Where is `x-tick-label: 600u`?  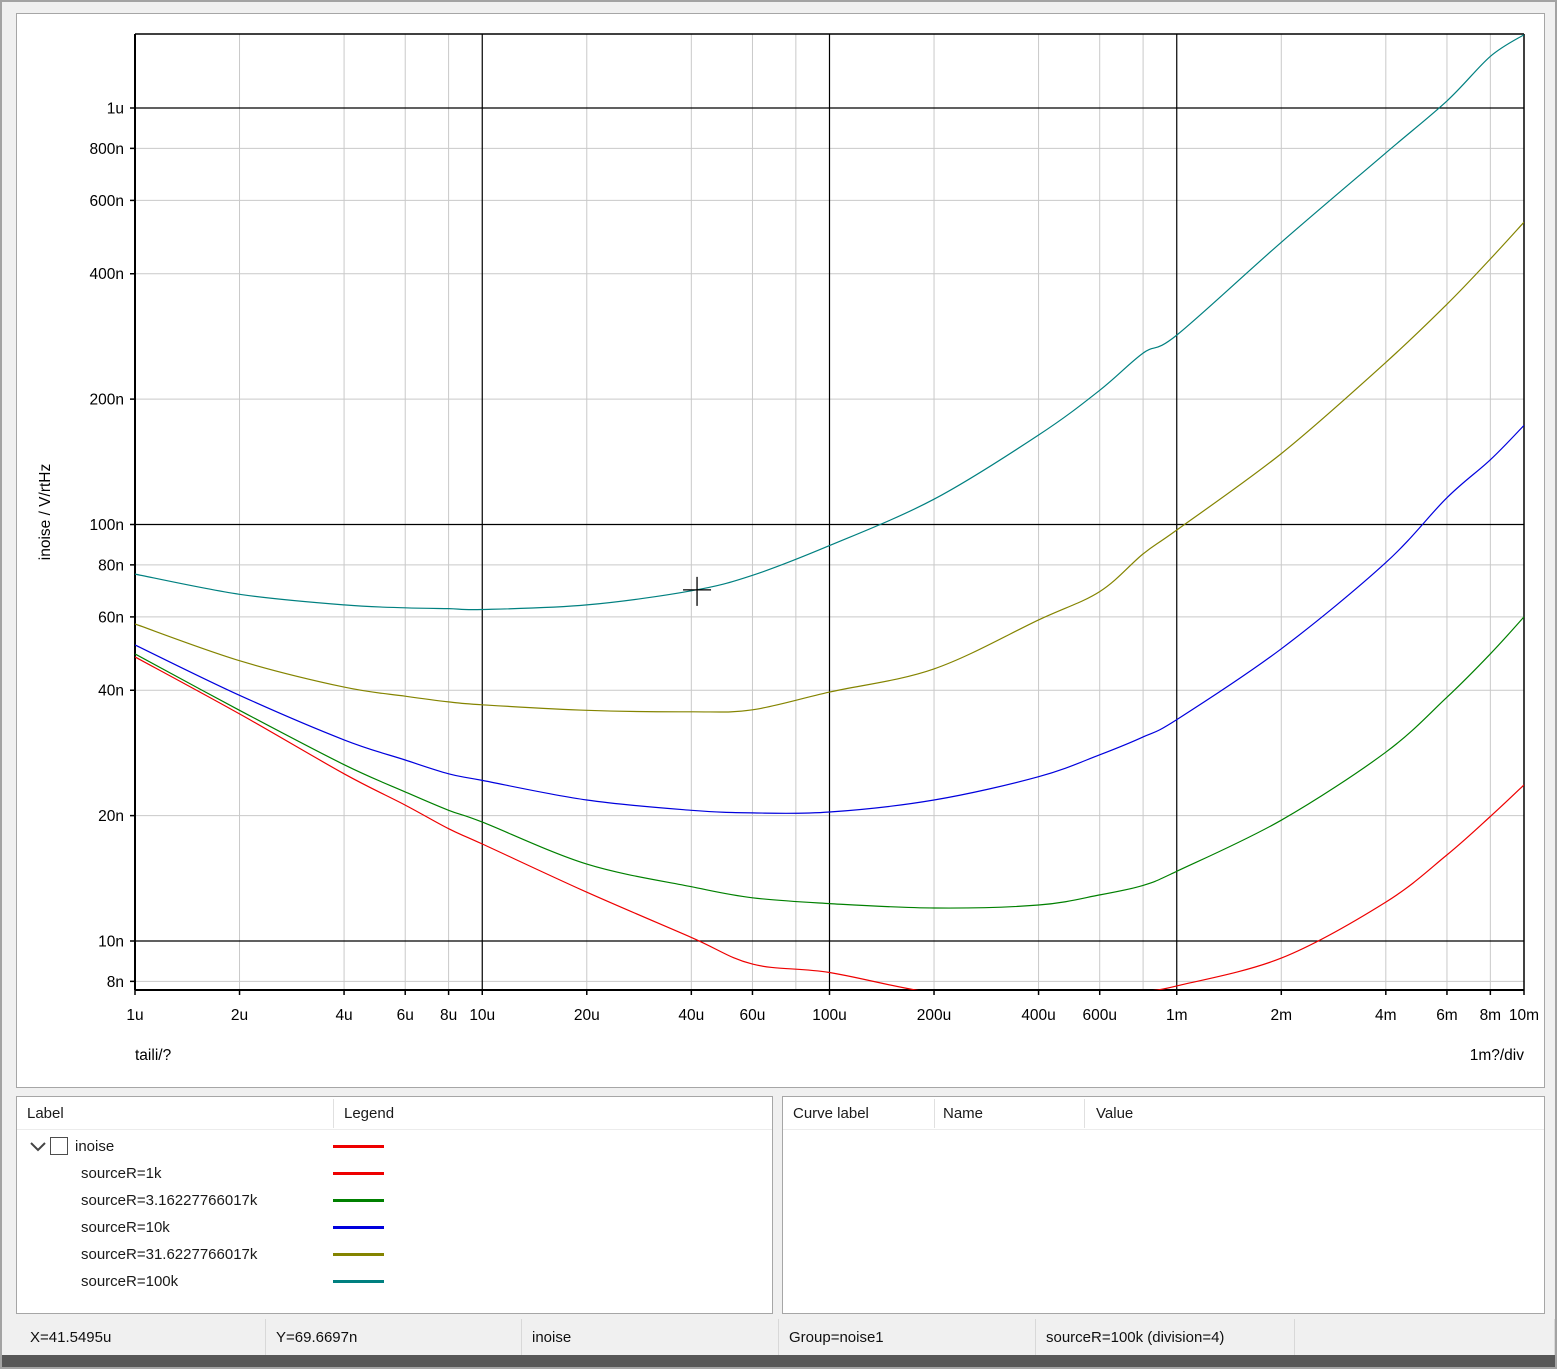
x-tick-label: 600u is located at coordinates (1099, 1015).